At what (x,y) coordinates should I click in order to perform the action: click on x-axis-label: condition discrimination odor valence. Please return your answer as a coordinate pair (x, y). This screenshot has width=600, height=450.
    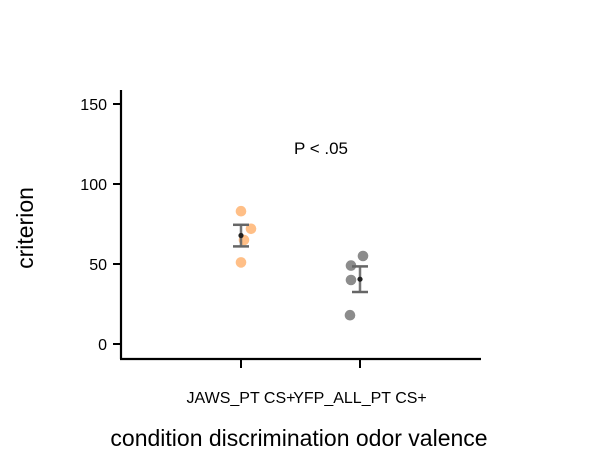
    Looking at the image, I should click on (298, 437).